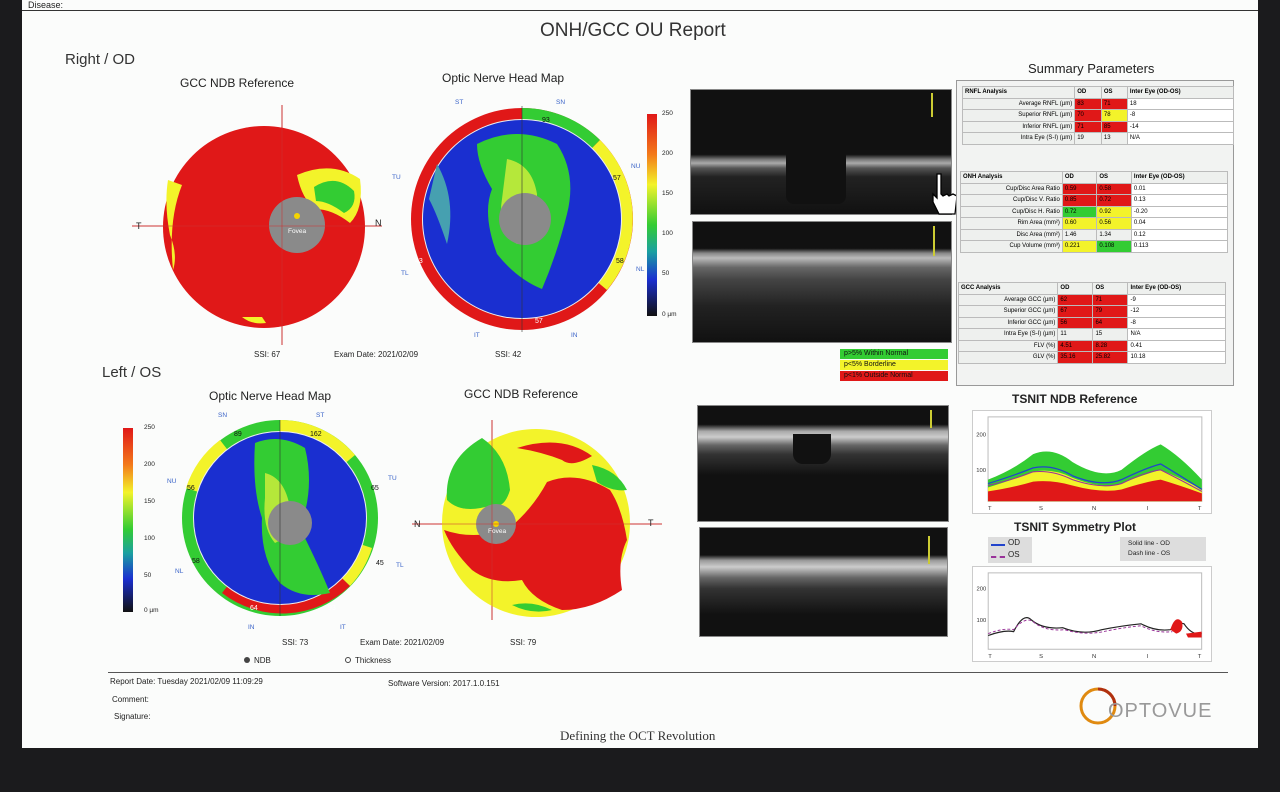  Describe the element at coordinates (405, 273) in the screenshot. I see `right-sector-tl: TL` at that location.